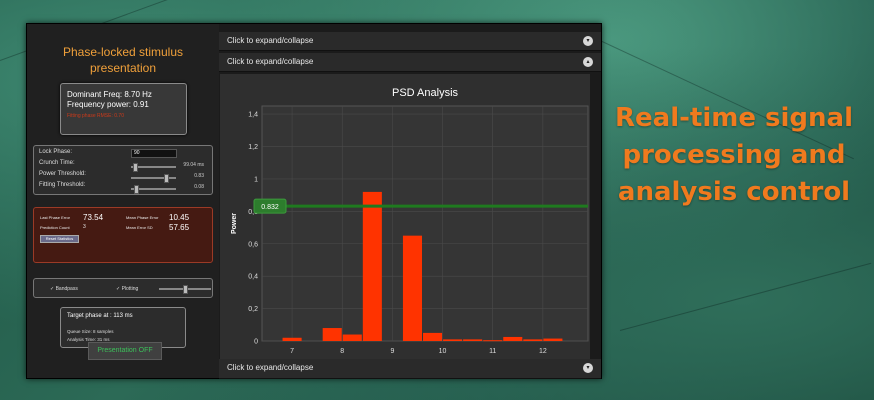 This screenshot has height=400, width=874. Describe the element at coordinates (95, 116) in the screenshot. I see `fitting-phase-rmse: Fitting phase RMSE: 0.70` at that location.